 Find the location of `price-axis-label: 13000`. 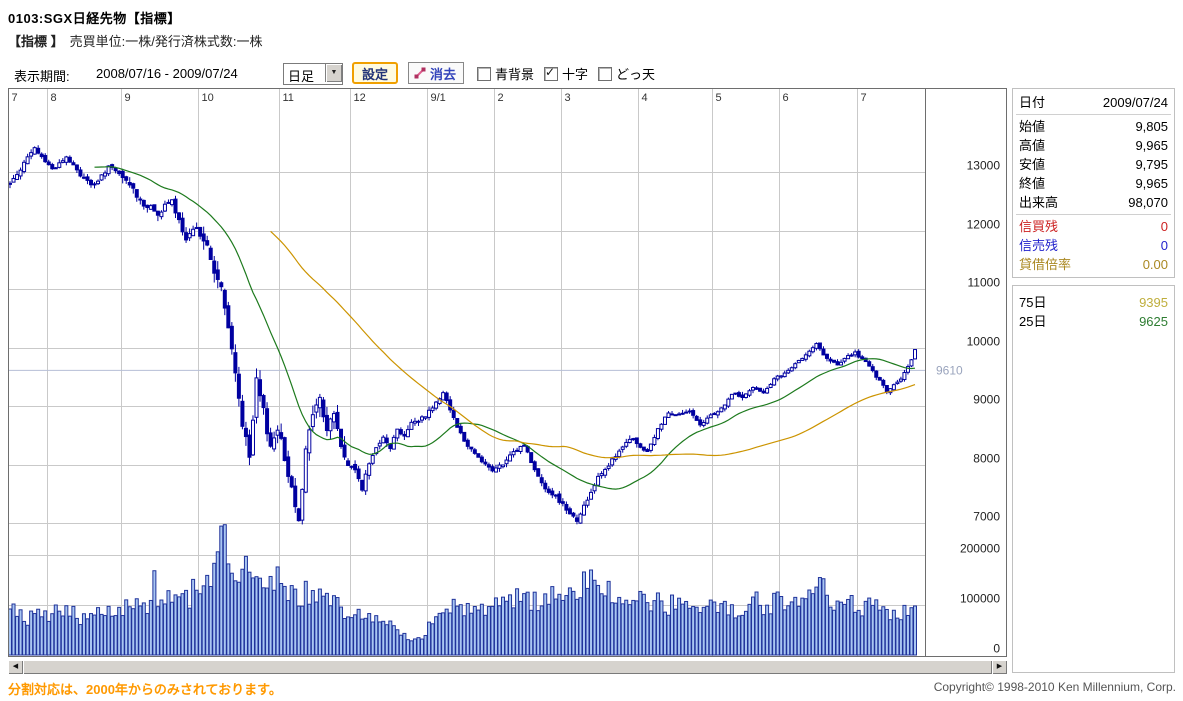

price-axis-label: 13000 is located at coordinates (984, 166).